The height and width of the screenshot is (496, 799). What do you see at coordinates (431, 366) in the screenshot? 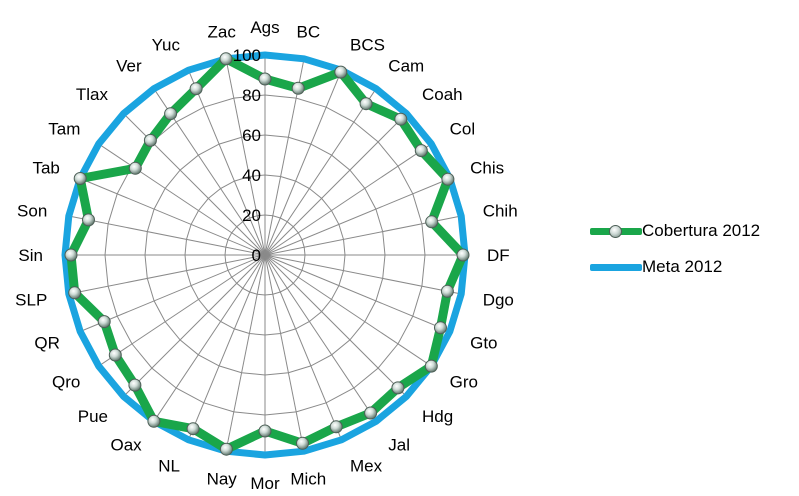
I see `data-point-gro` at bounding box center [431, 366].